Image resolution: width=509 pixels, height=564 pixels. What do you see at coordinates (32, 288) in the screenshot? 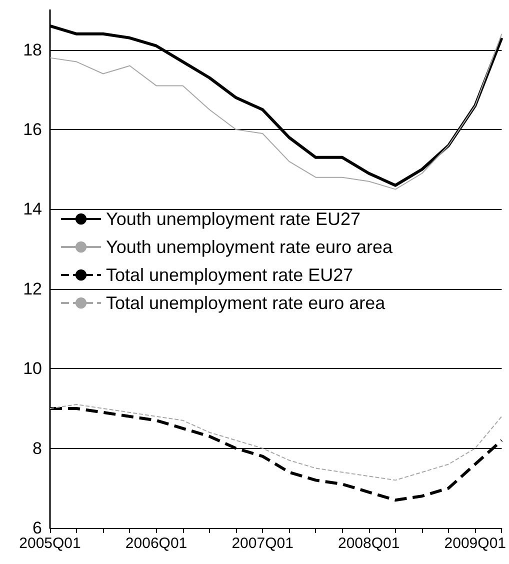
I see `y-tick-label: 12` at bounding box center [32, 288].